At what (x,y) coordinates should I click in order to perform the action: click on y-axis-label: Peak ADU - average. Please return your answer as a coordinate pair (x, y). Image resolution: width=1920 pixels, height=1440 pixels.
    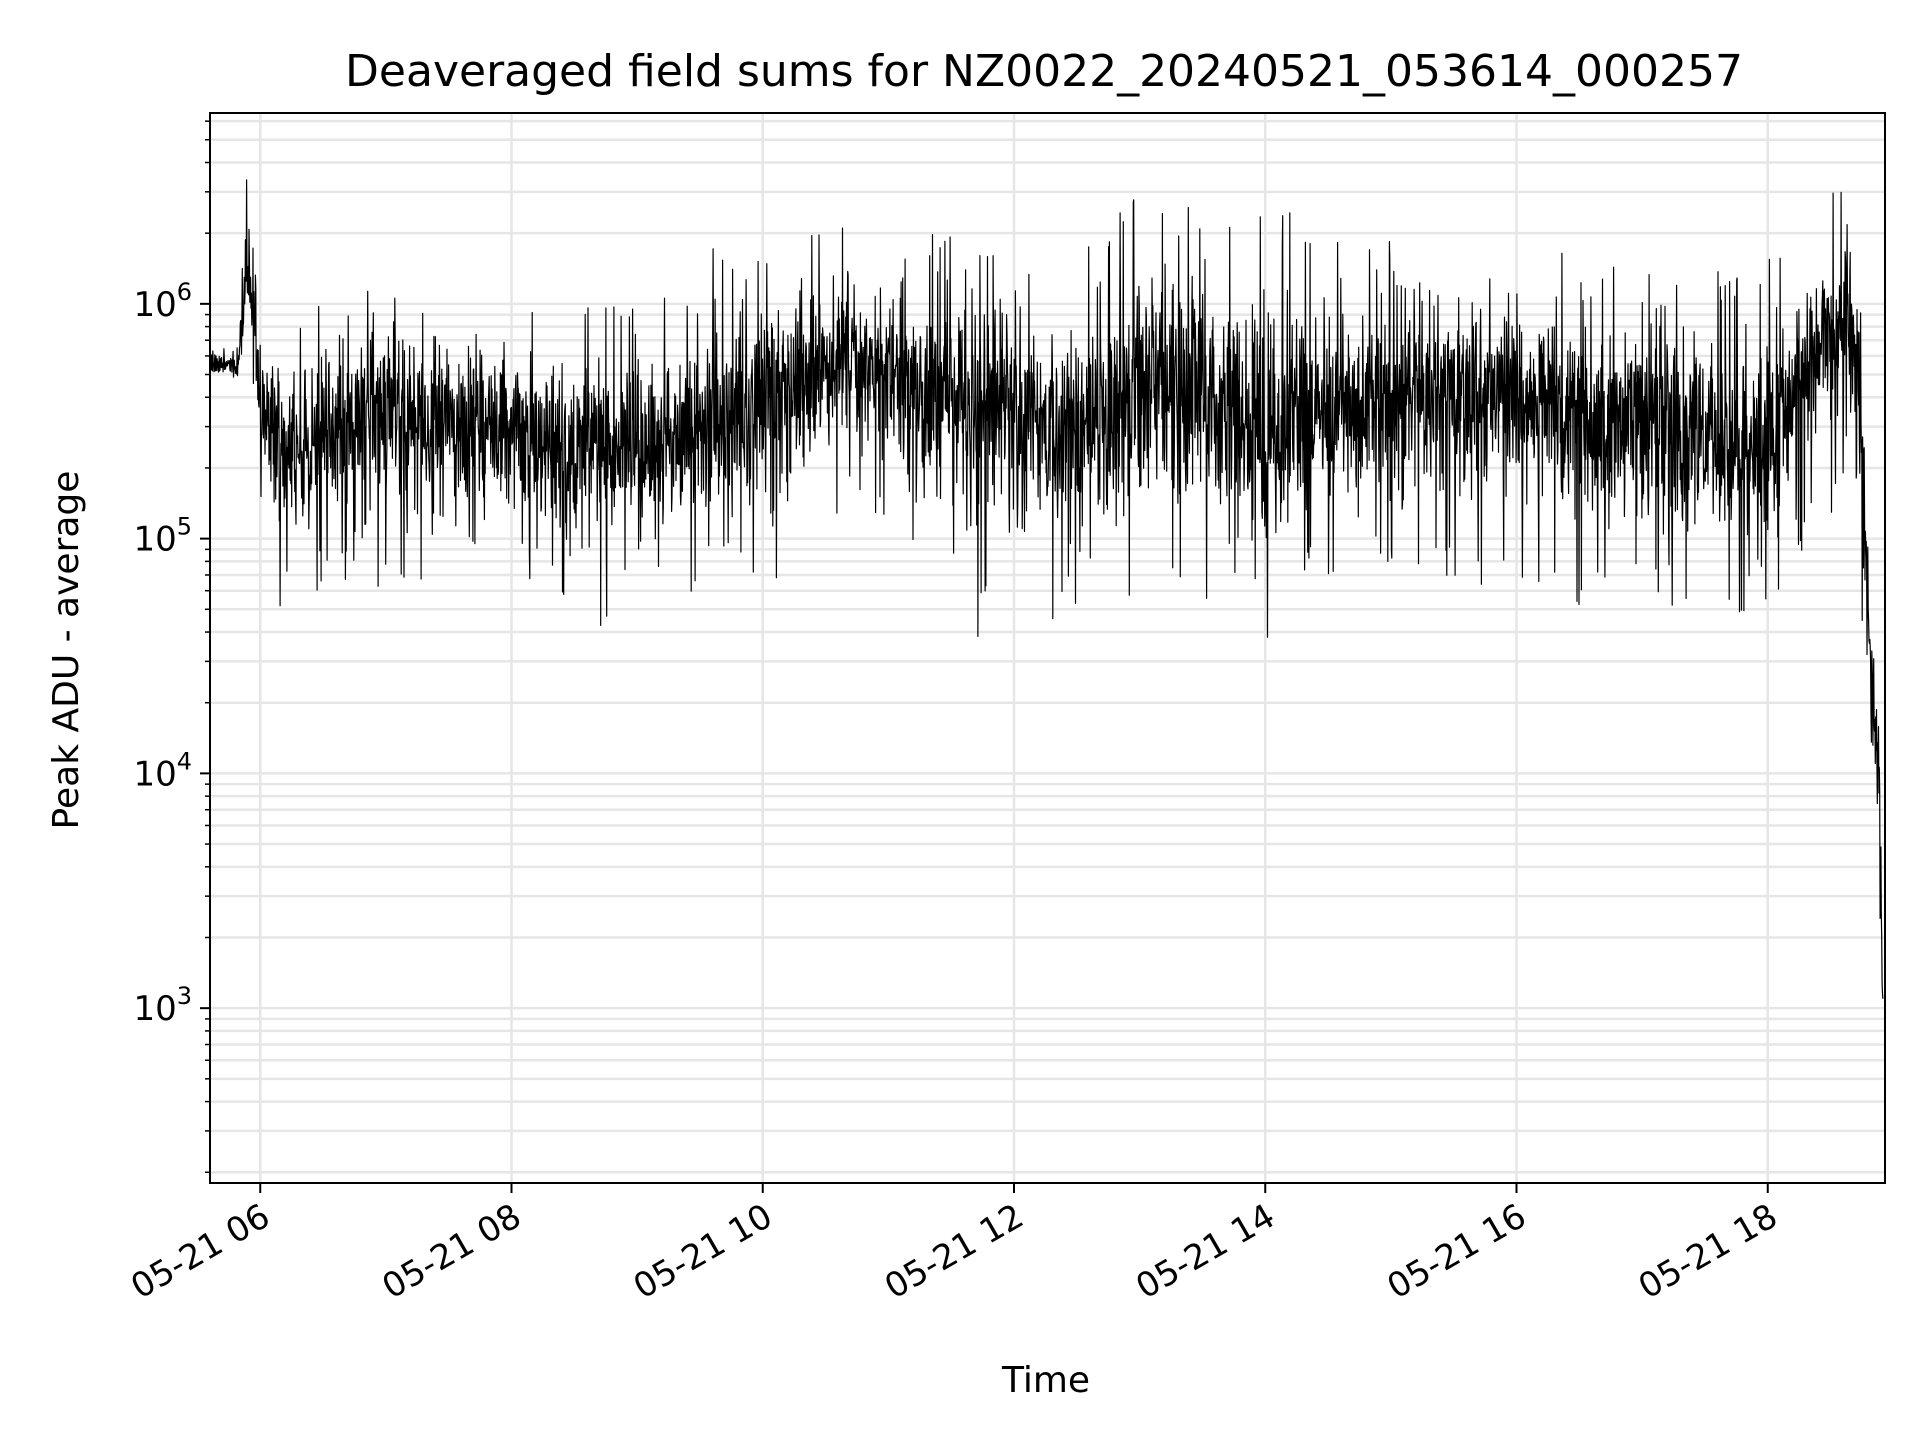
    Looking at the image, I should click on (66, 650).